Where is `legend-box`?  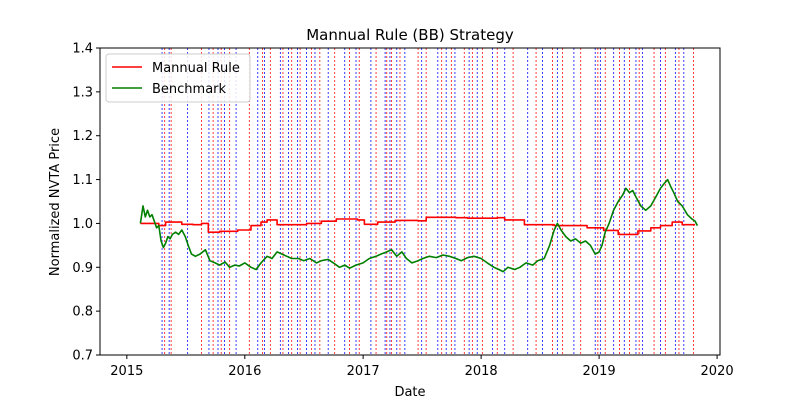 legend-box is located at coordinates (178, 78).